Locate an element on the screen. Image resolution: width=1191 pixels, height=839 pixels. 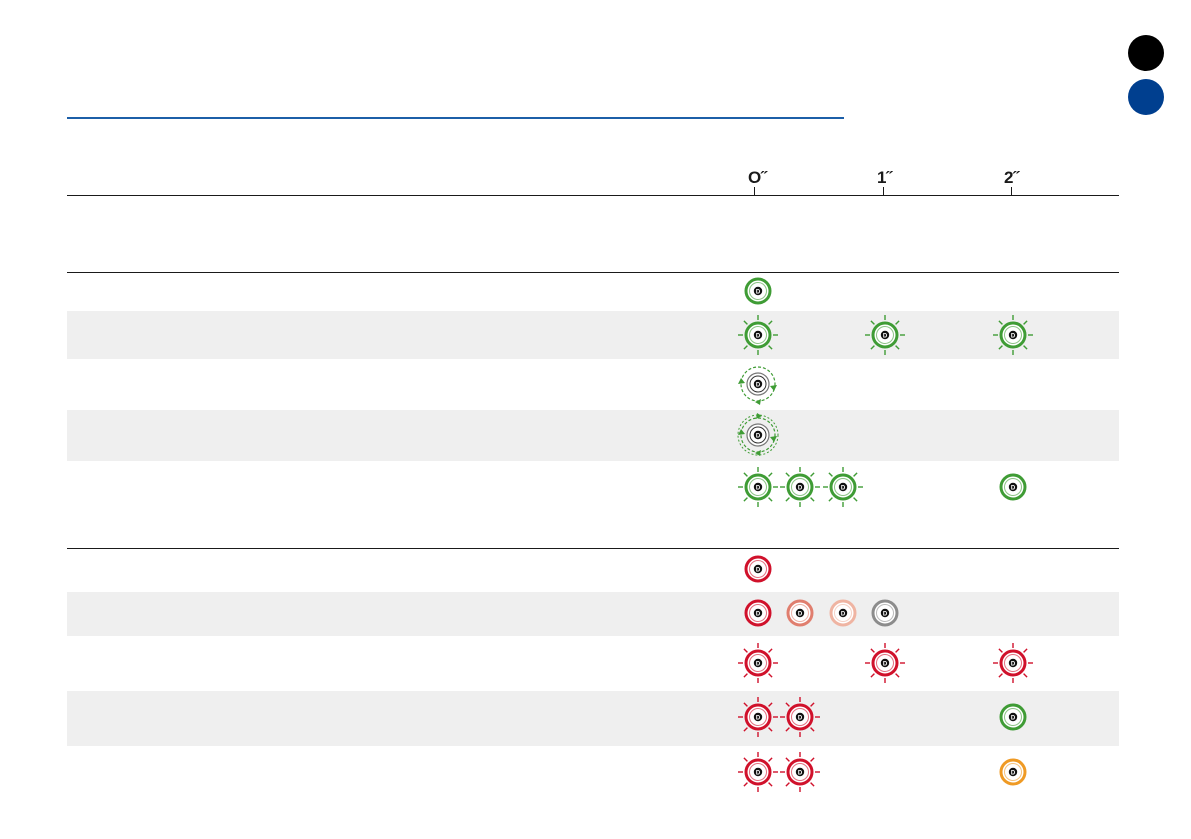
led-ring-green-rotating-icon: D is located at coordinates (758, 384).